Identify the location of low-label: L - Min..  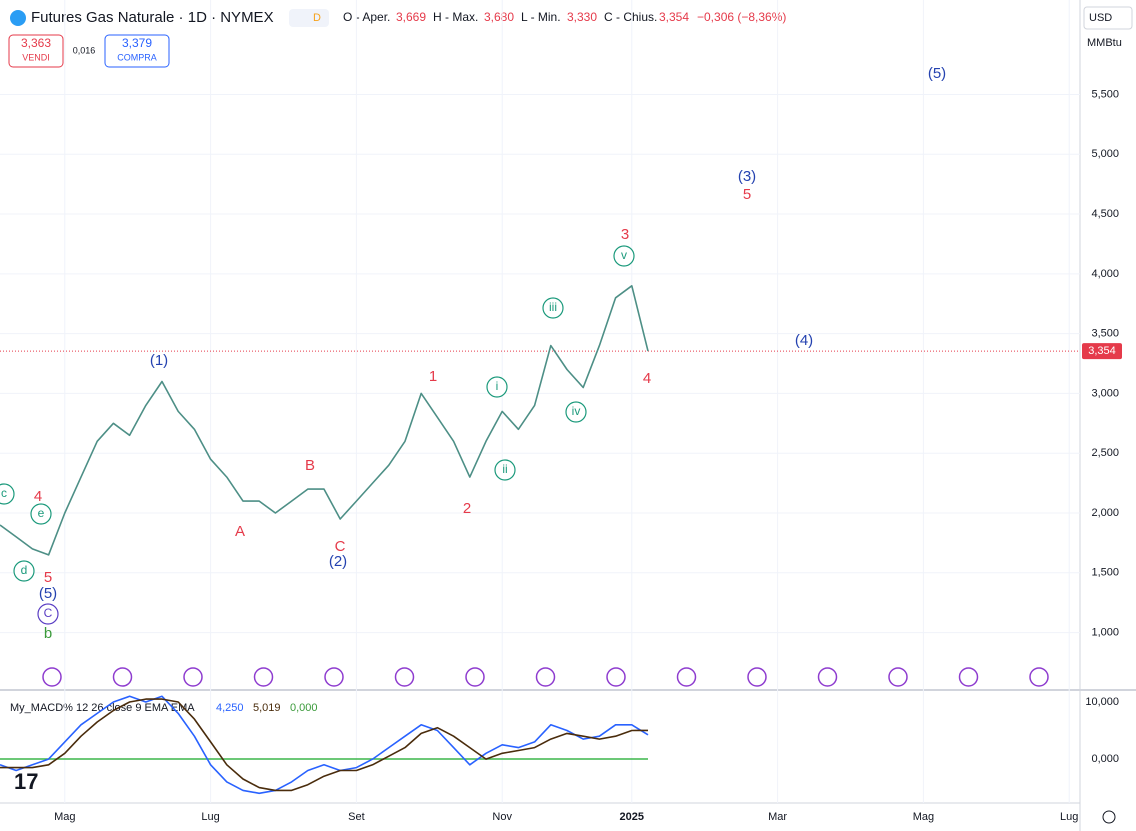
(541, 17).